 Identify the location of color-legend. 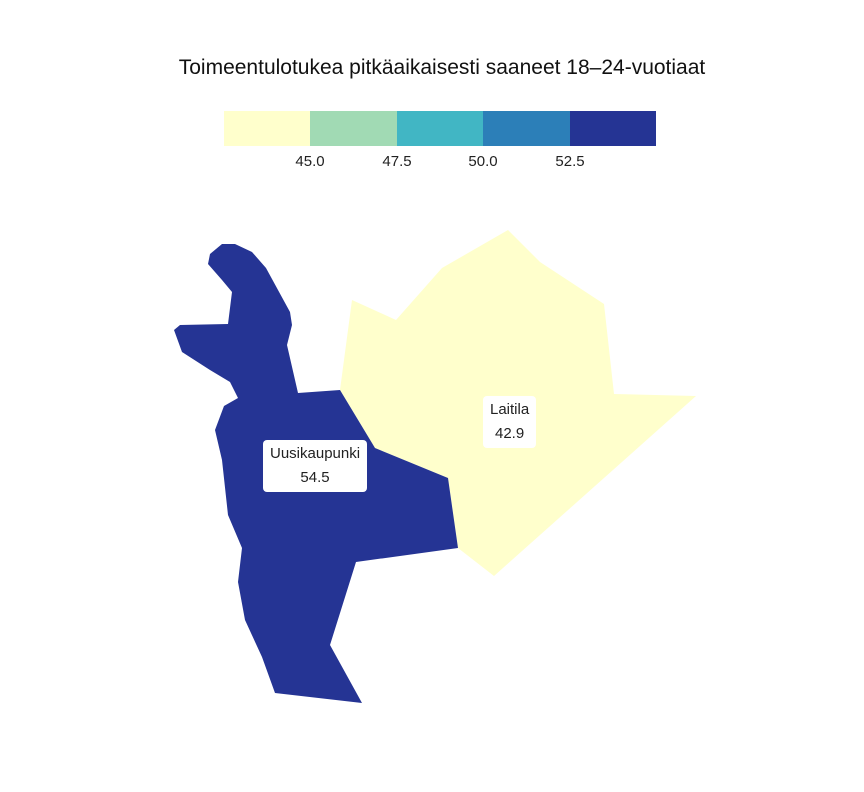
(440, 128).